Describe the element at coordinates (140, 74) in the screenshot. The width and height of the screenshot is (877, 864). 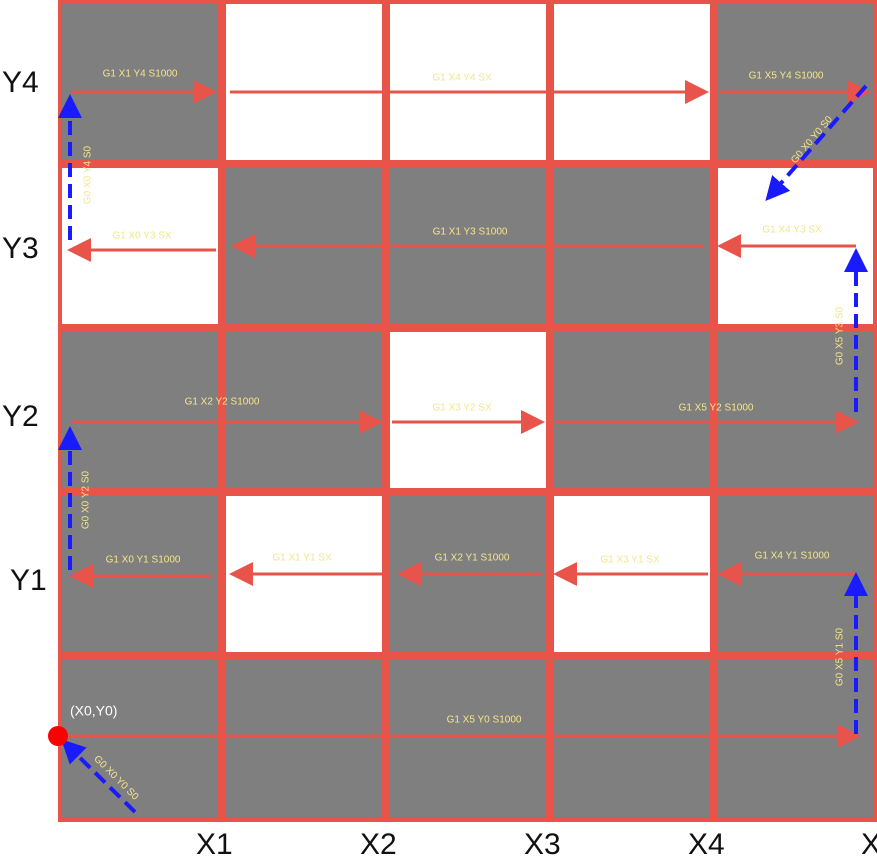
I see `move-label: G1 X1 Y4 S1000` at that location.